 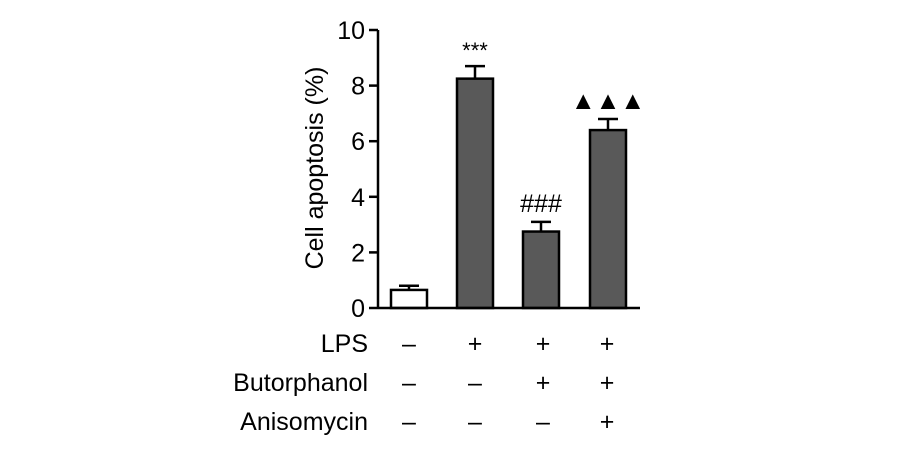 What do you see at coordinates (358, 87) in the screenshot?
I see `y-tick-label: 8` at bounding box center [358, 87].